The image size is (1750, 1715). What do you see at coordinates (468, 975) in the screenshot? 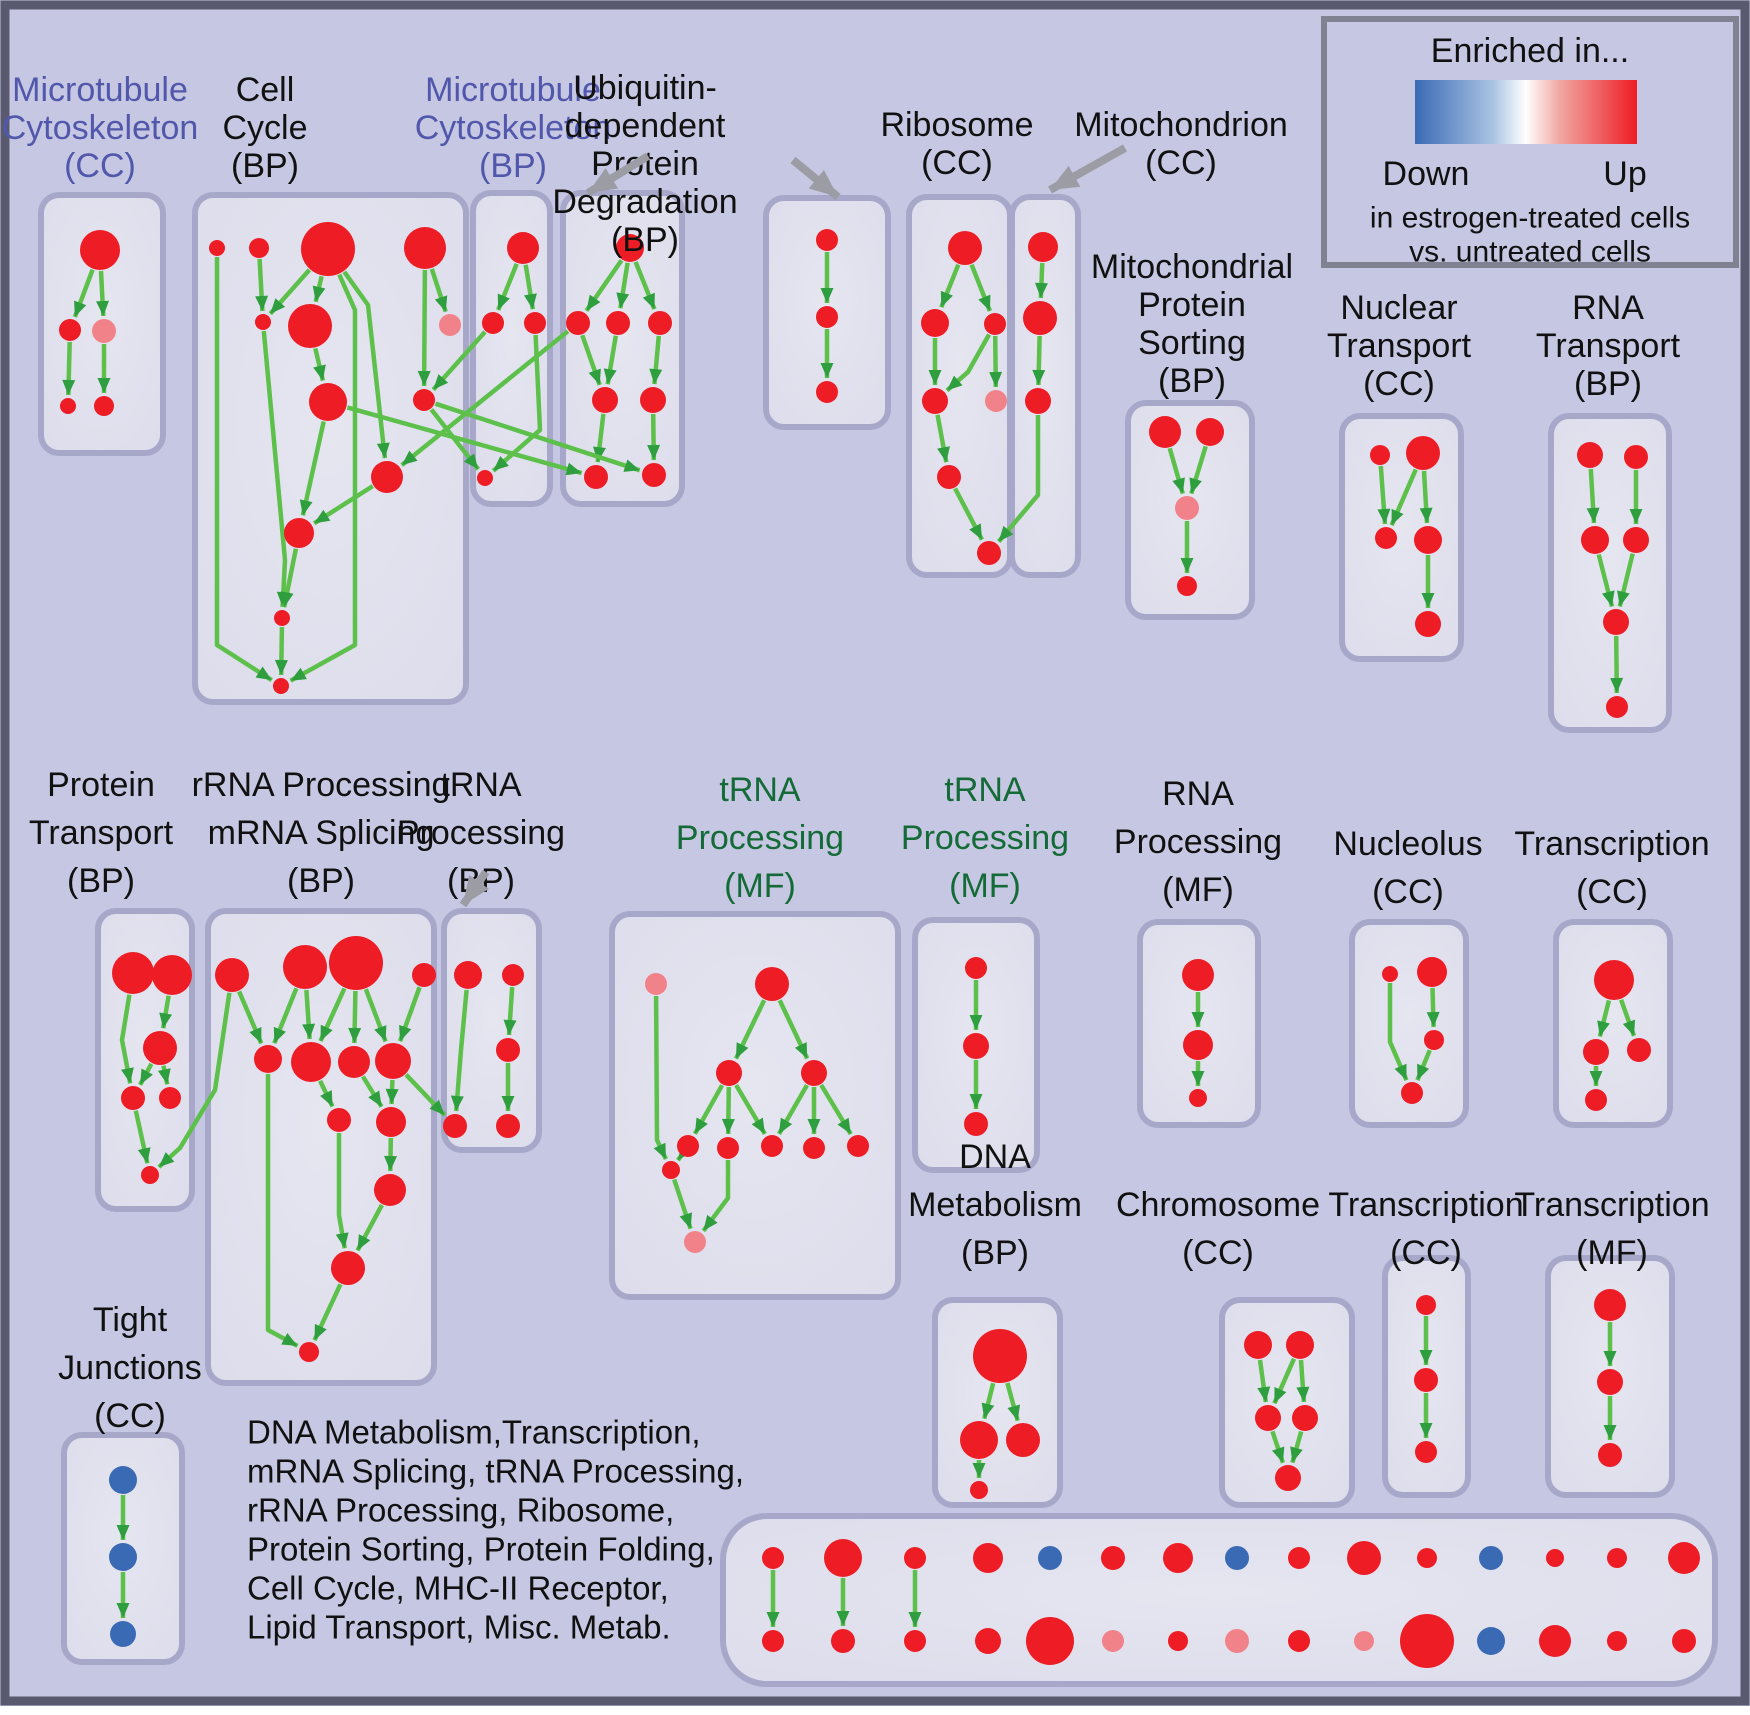
I see `node-trna_bp-T1` at bounding box center [468, 975].